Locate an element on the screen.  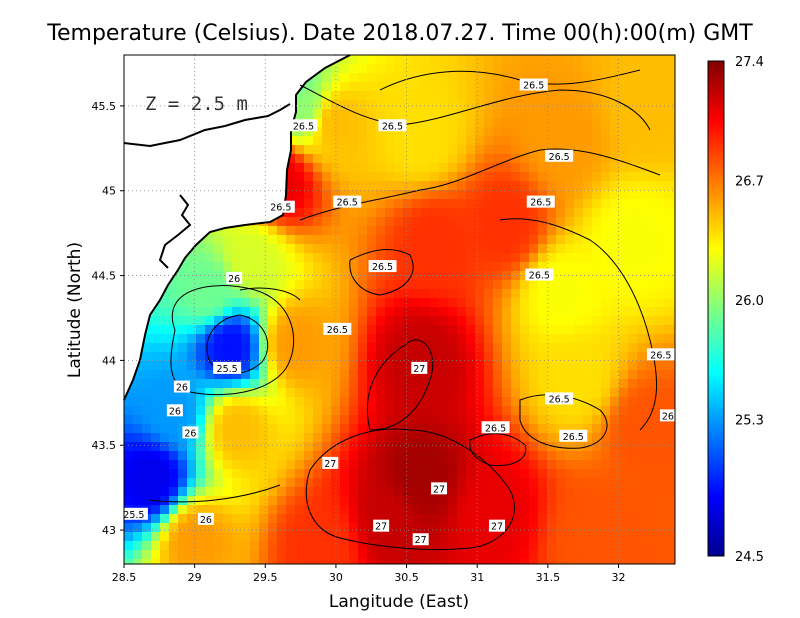
y-tick-label: 43.5 is located at coordinates (104, 445).